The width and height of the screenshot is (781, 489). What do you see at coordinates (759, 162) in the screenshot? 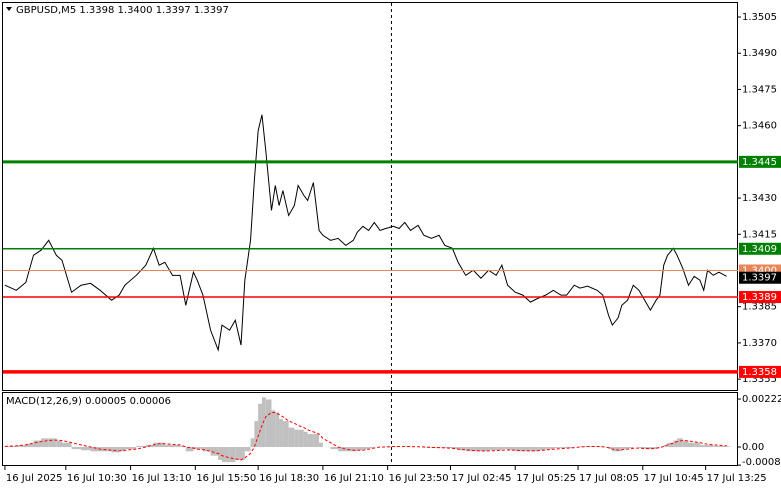
I see `level-label: 1.3445` at bounding box center [759, 162].